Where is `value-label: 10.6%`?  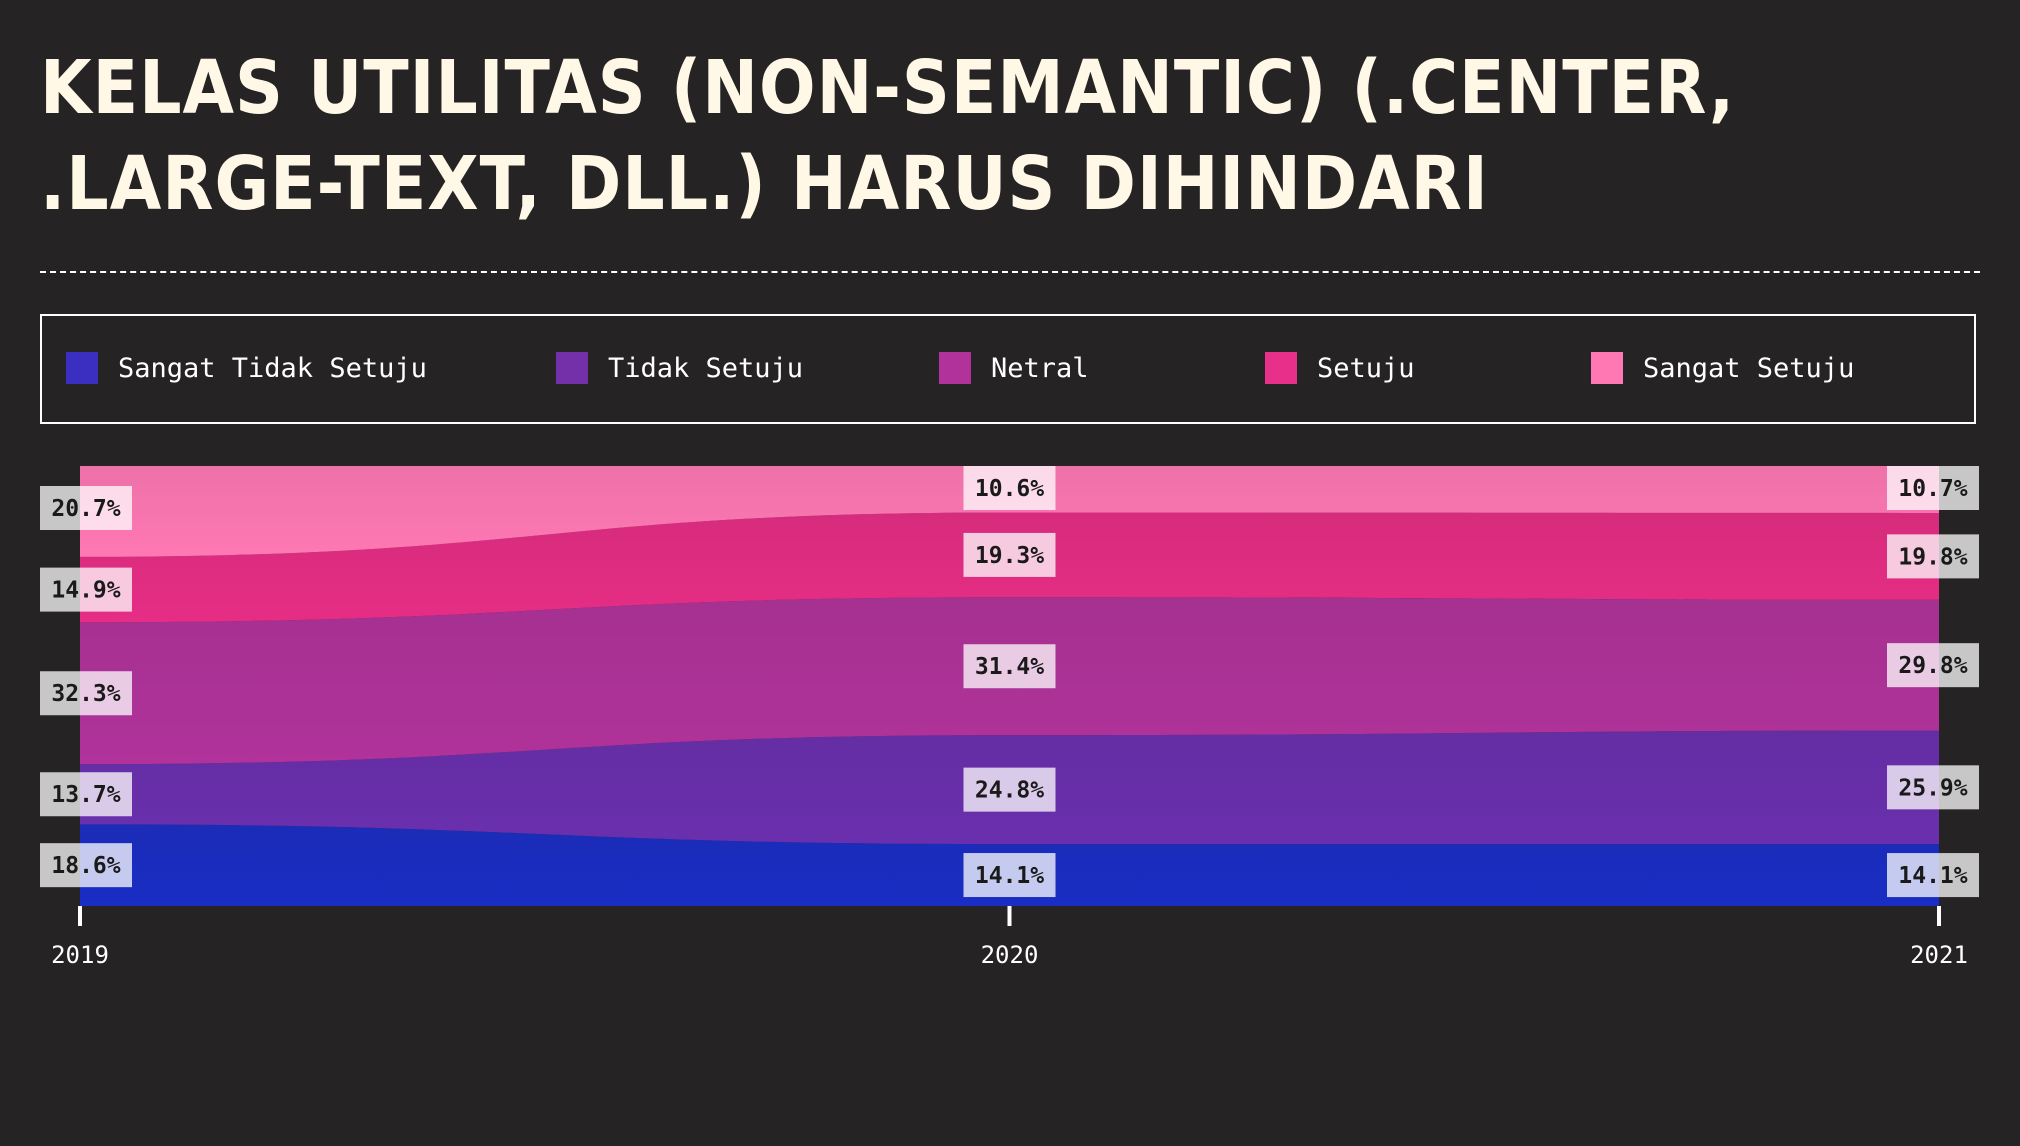 value-label: 10.6% is located at coordinates (1009, 488).